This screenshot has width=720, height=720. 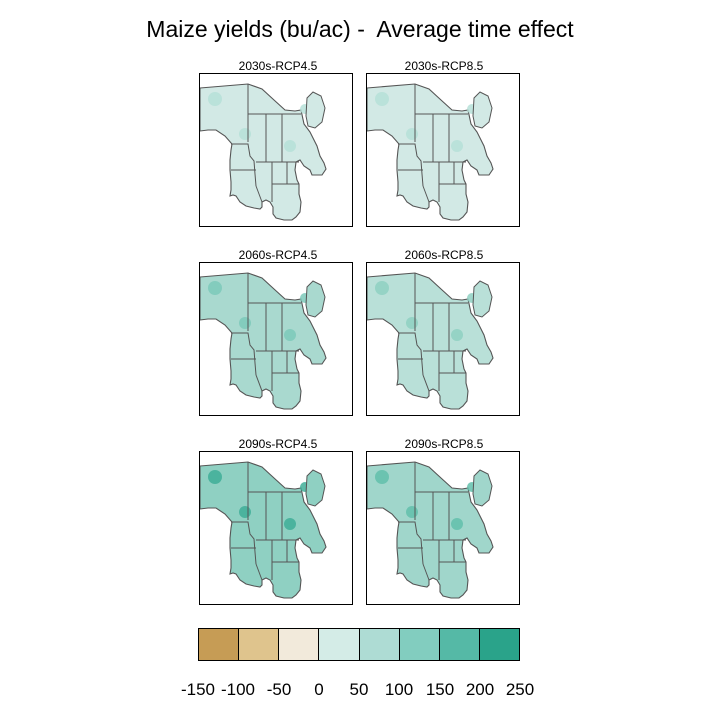 I want to click on legend-tick: 250, so click(x=520, y=689).